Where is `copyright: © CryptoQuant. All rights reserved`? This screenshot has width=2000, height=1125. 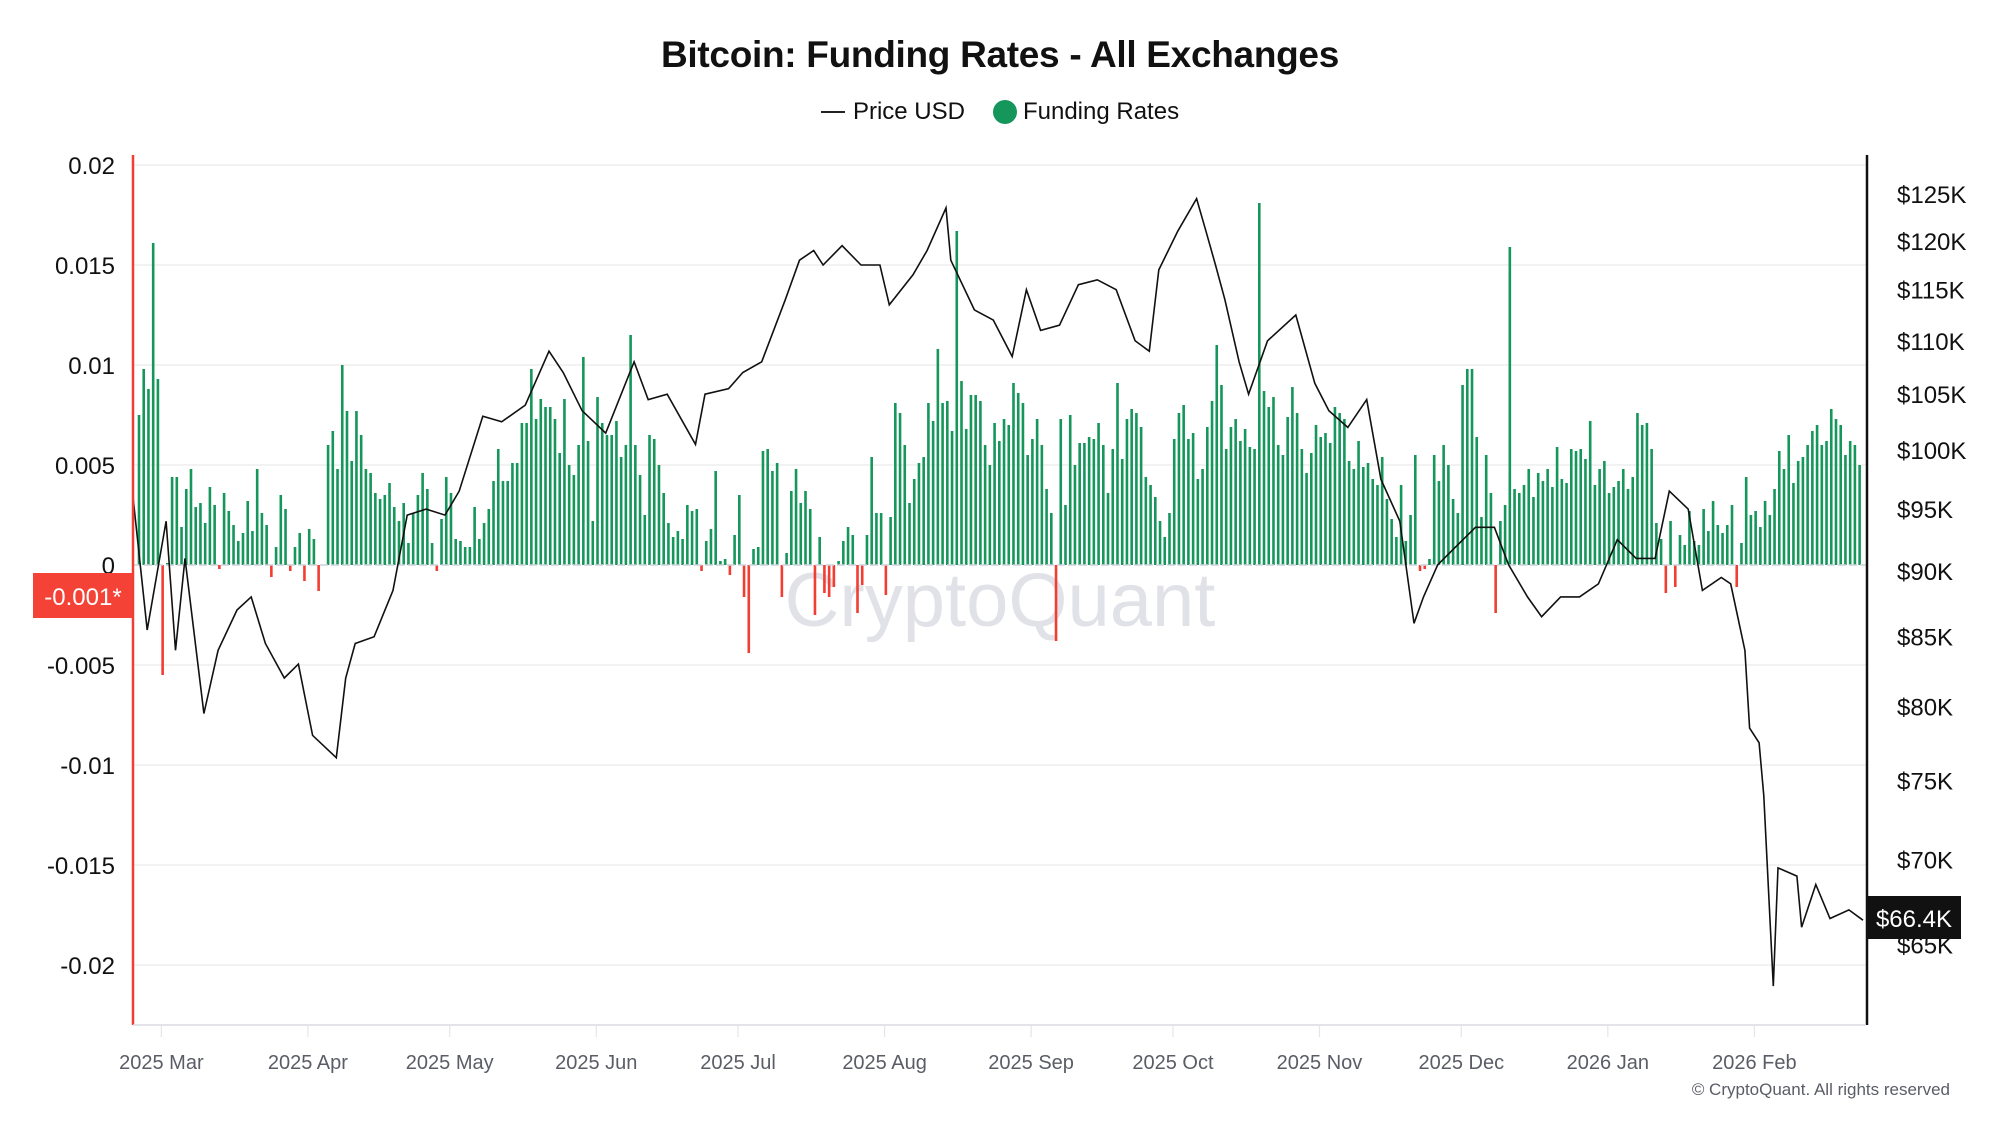
copyright: © CryptoQuant. All rights reserved is located at coordinates (1820, 1089).